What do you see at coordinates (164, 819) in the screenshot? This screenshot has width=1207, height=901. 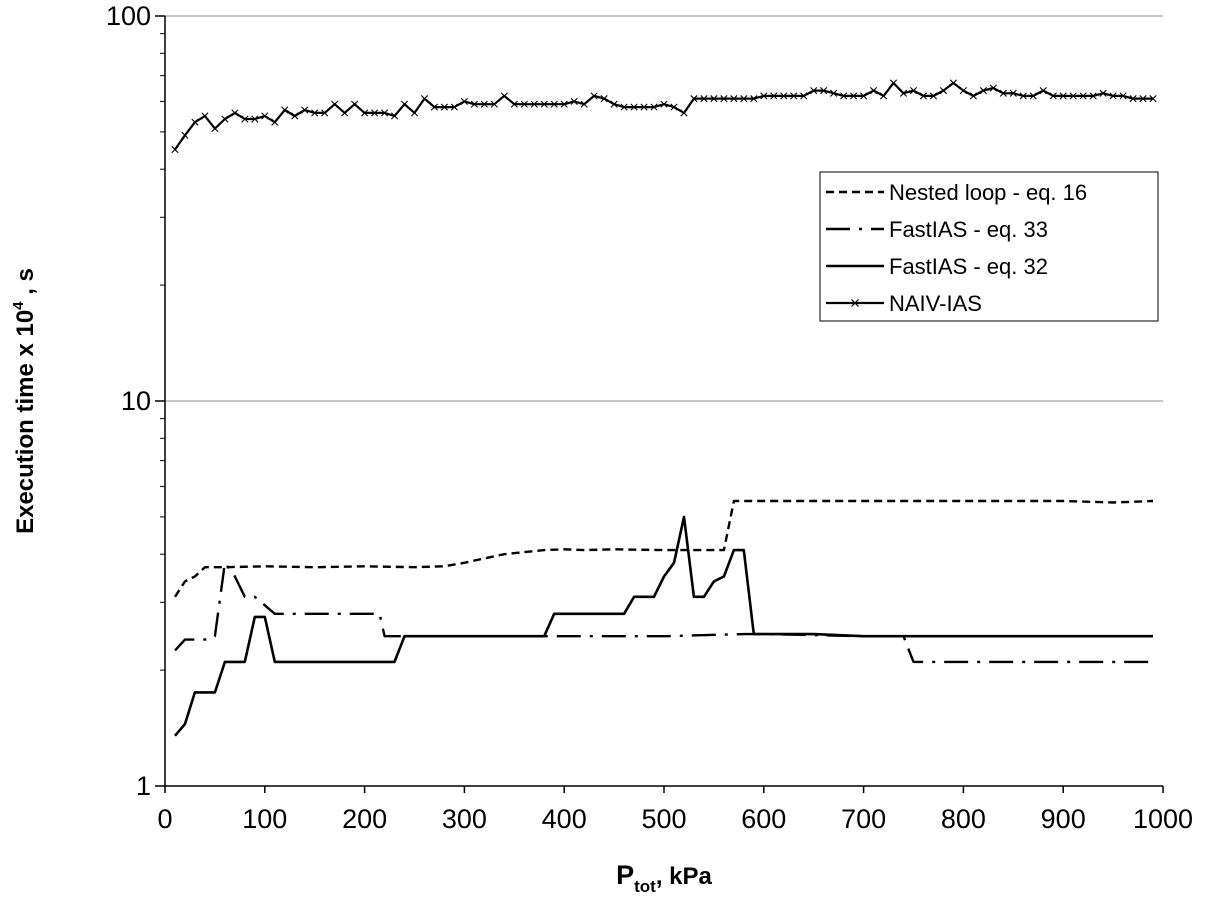 I see `x-tick-label: 0` at bounding box center [164, 819].